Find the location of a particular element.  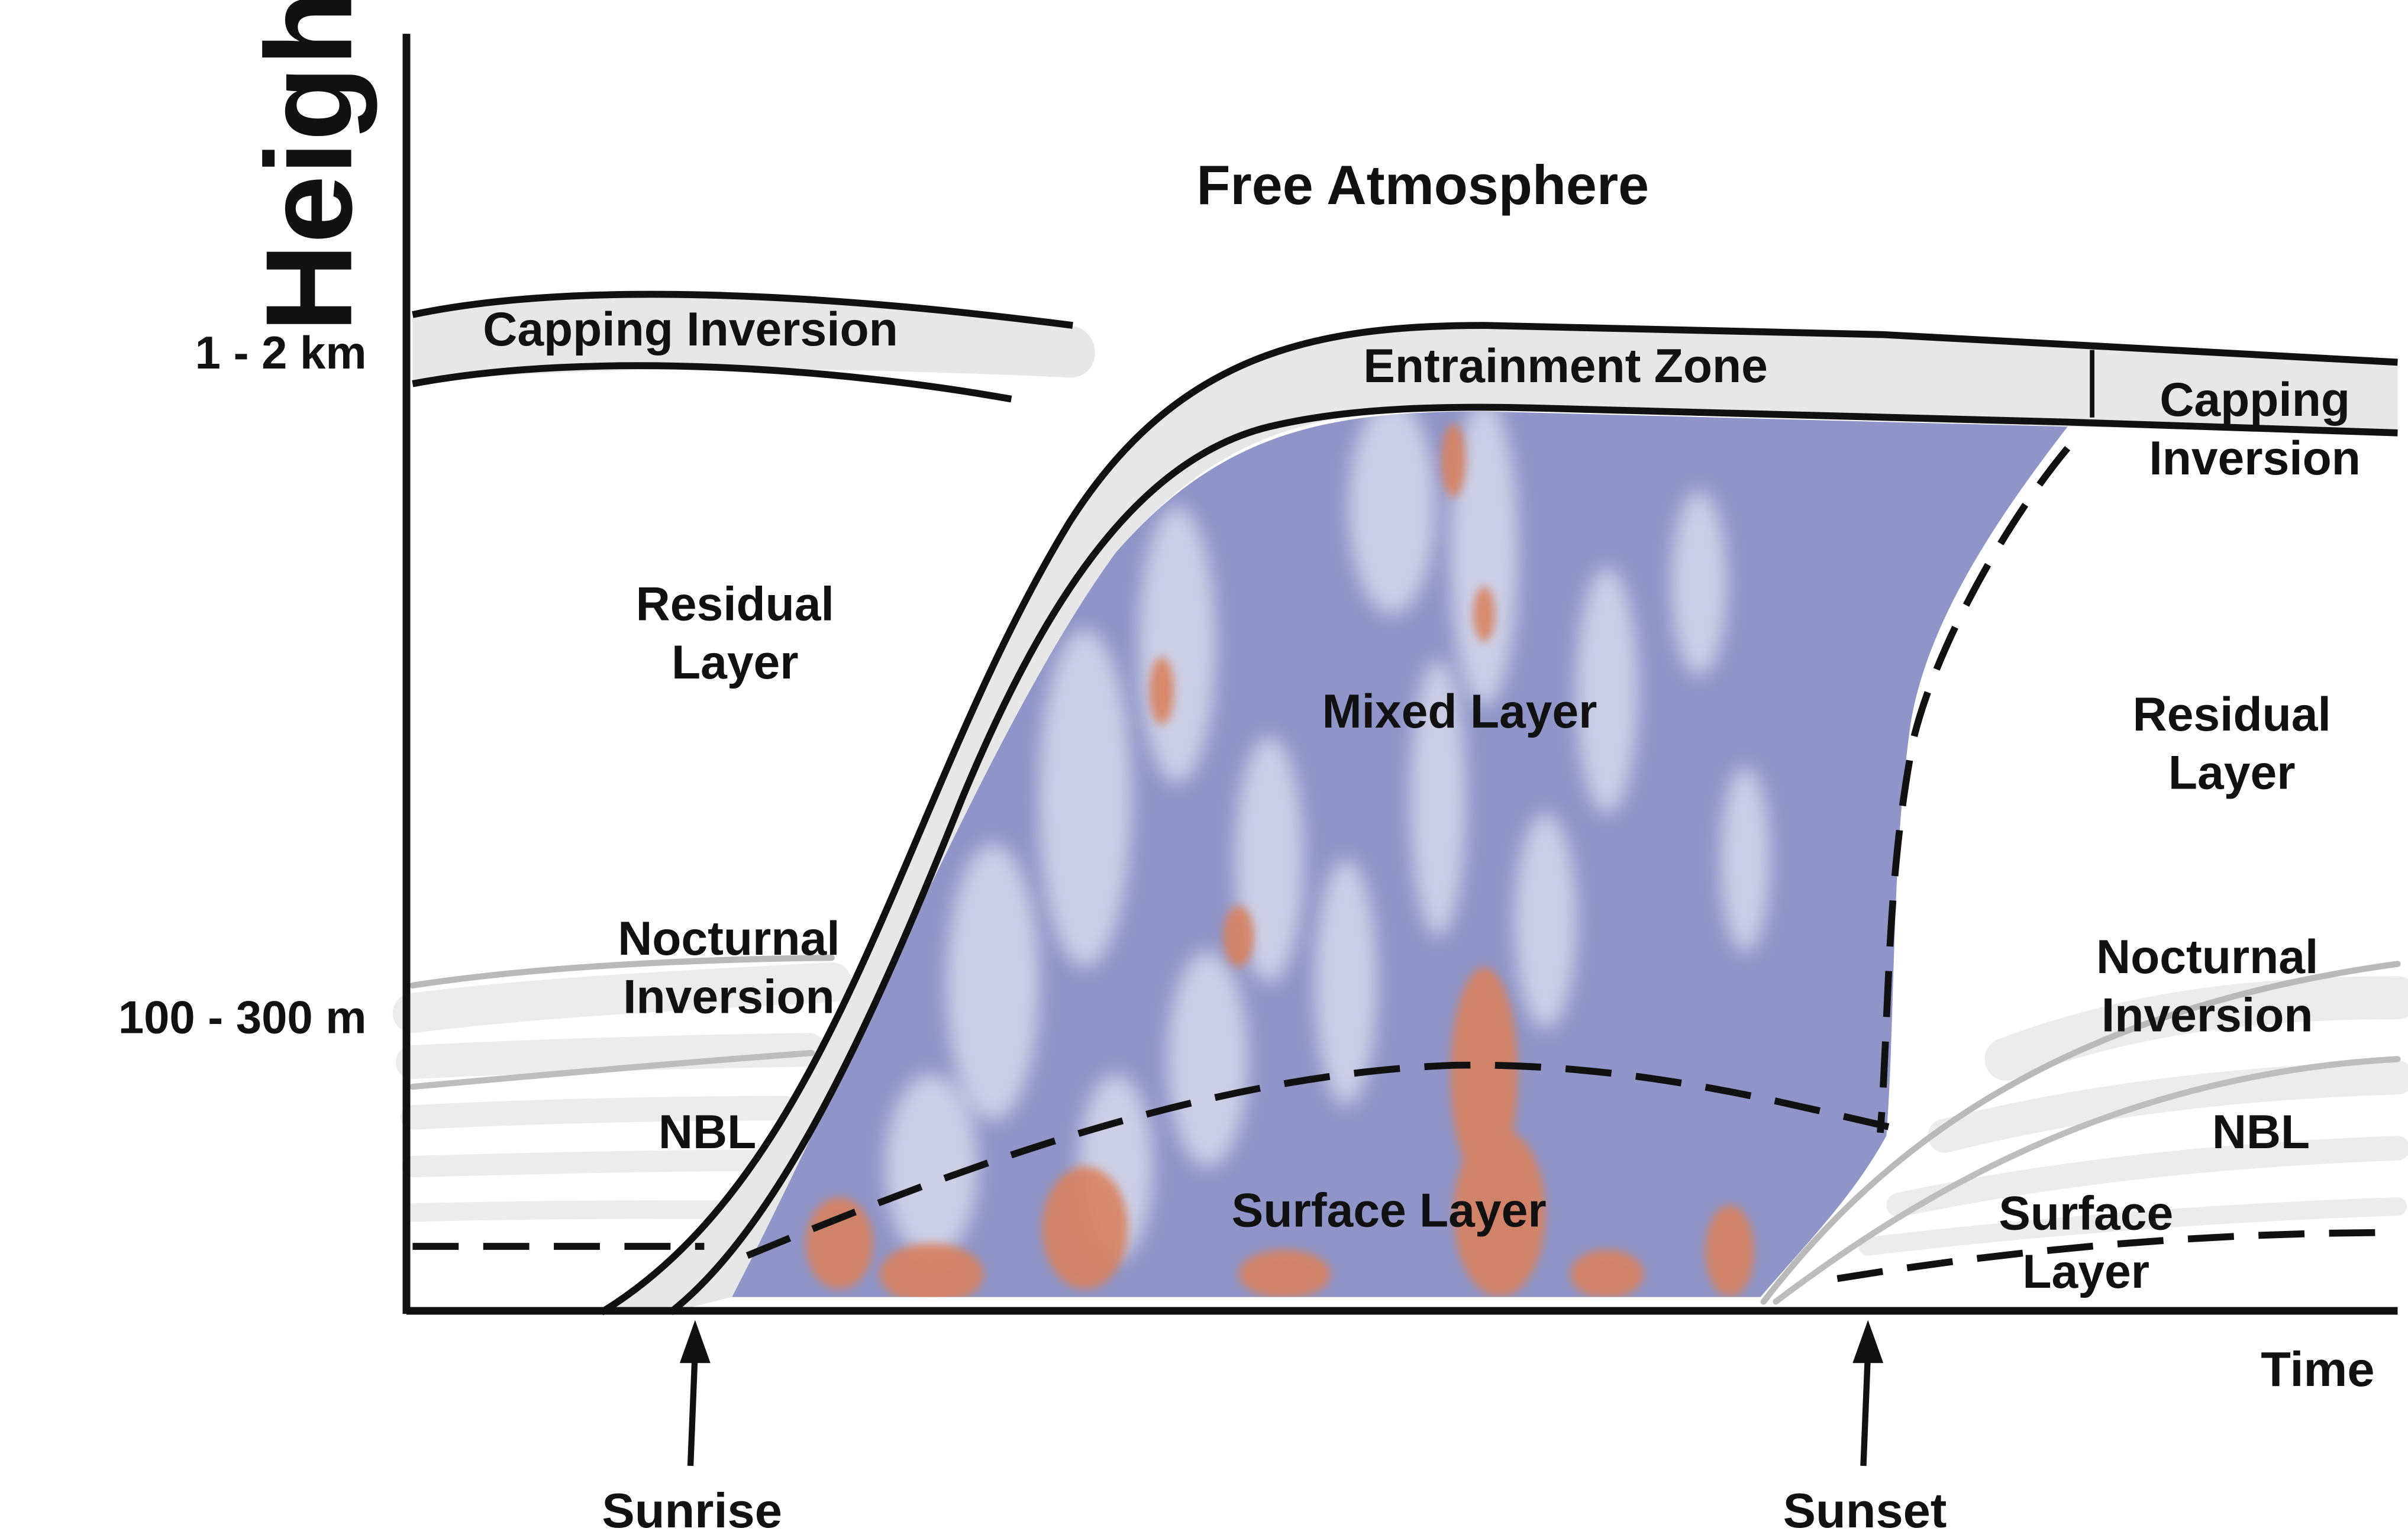

residual-layer-right-label-1: Residual is located at coordinates (2232, 714).